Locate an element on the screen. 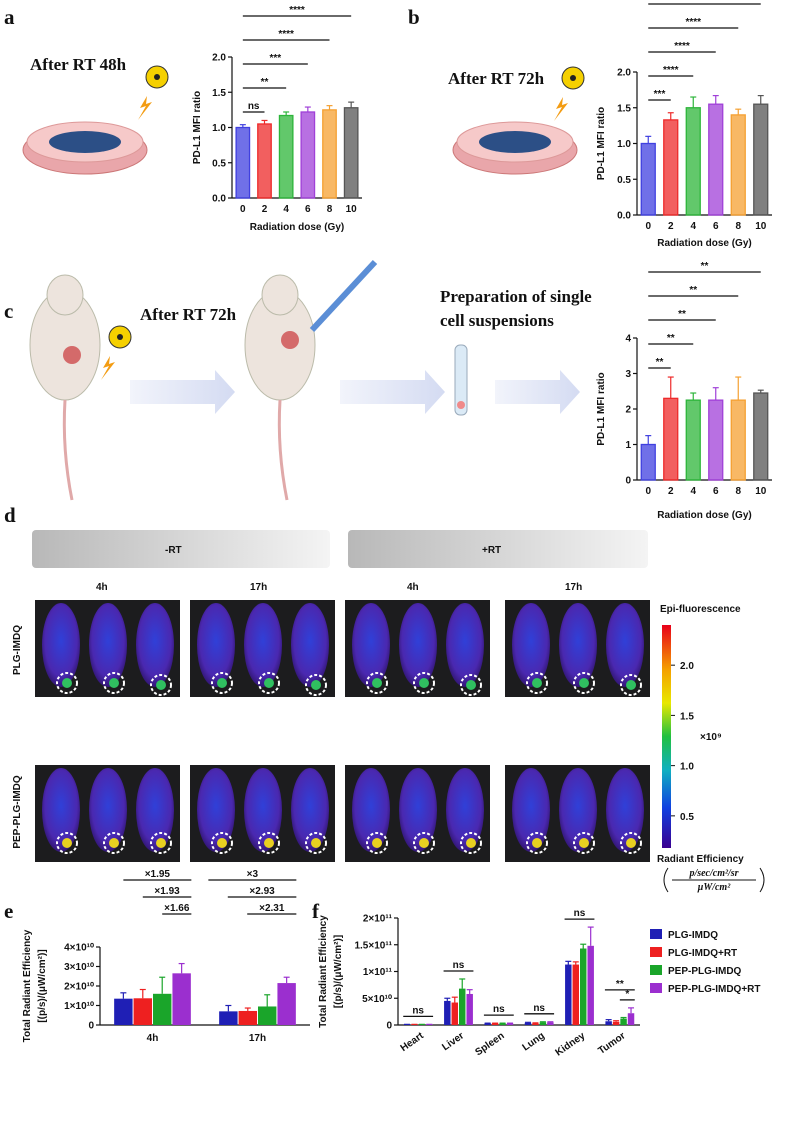 The height and width of the screenshot is (1135, 790). panel-label: b is located at coordinates (414, 17).